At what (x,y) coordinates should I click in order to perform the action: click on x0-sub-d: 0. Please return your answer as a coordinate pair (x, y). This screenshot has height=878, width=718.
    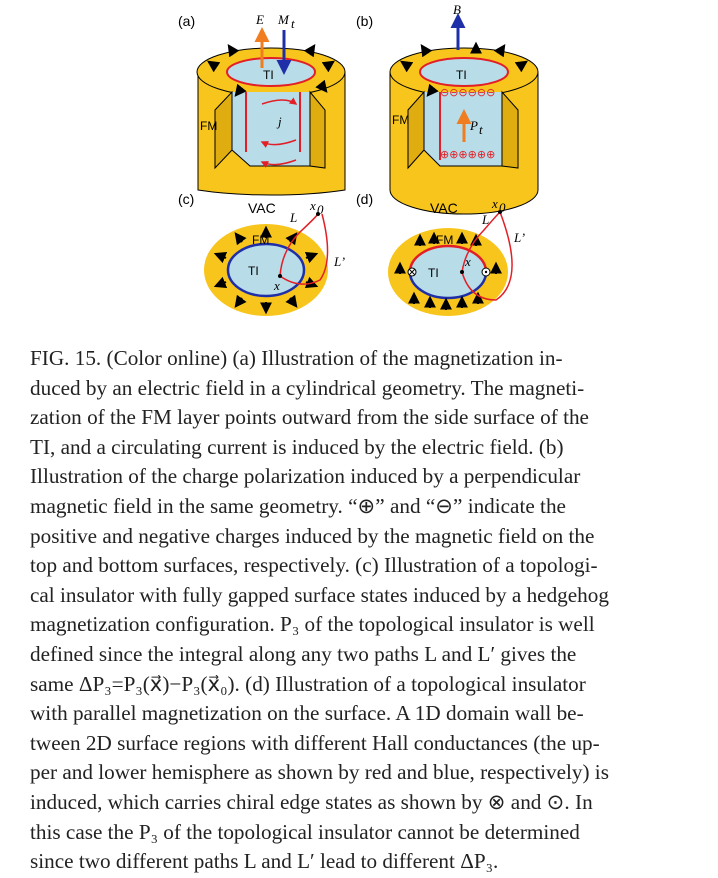
    Looking at the image, I should click on (502, 207).